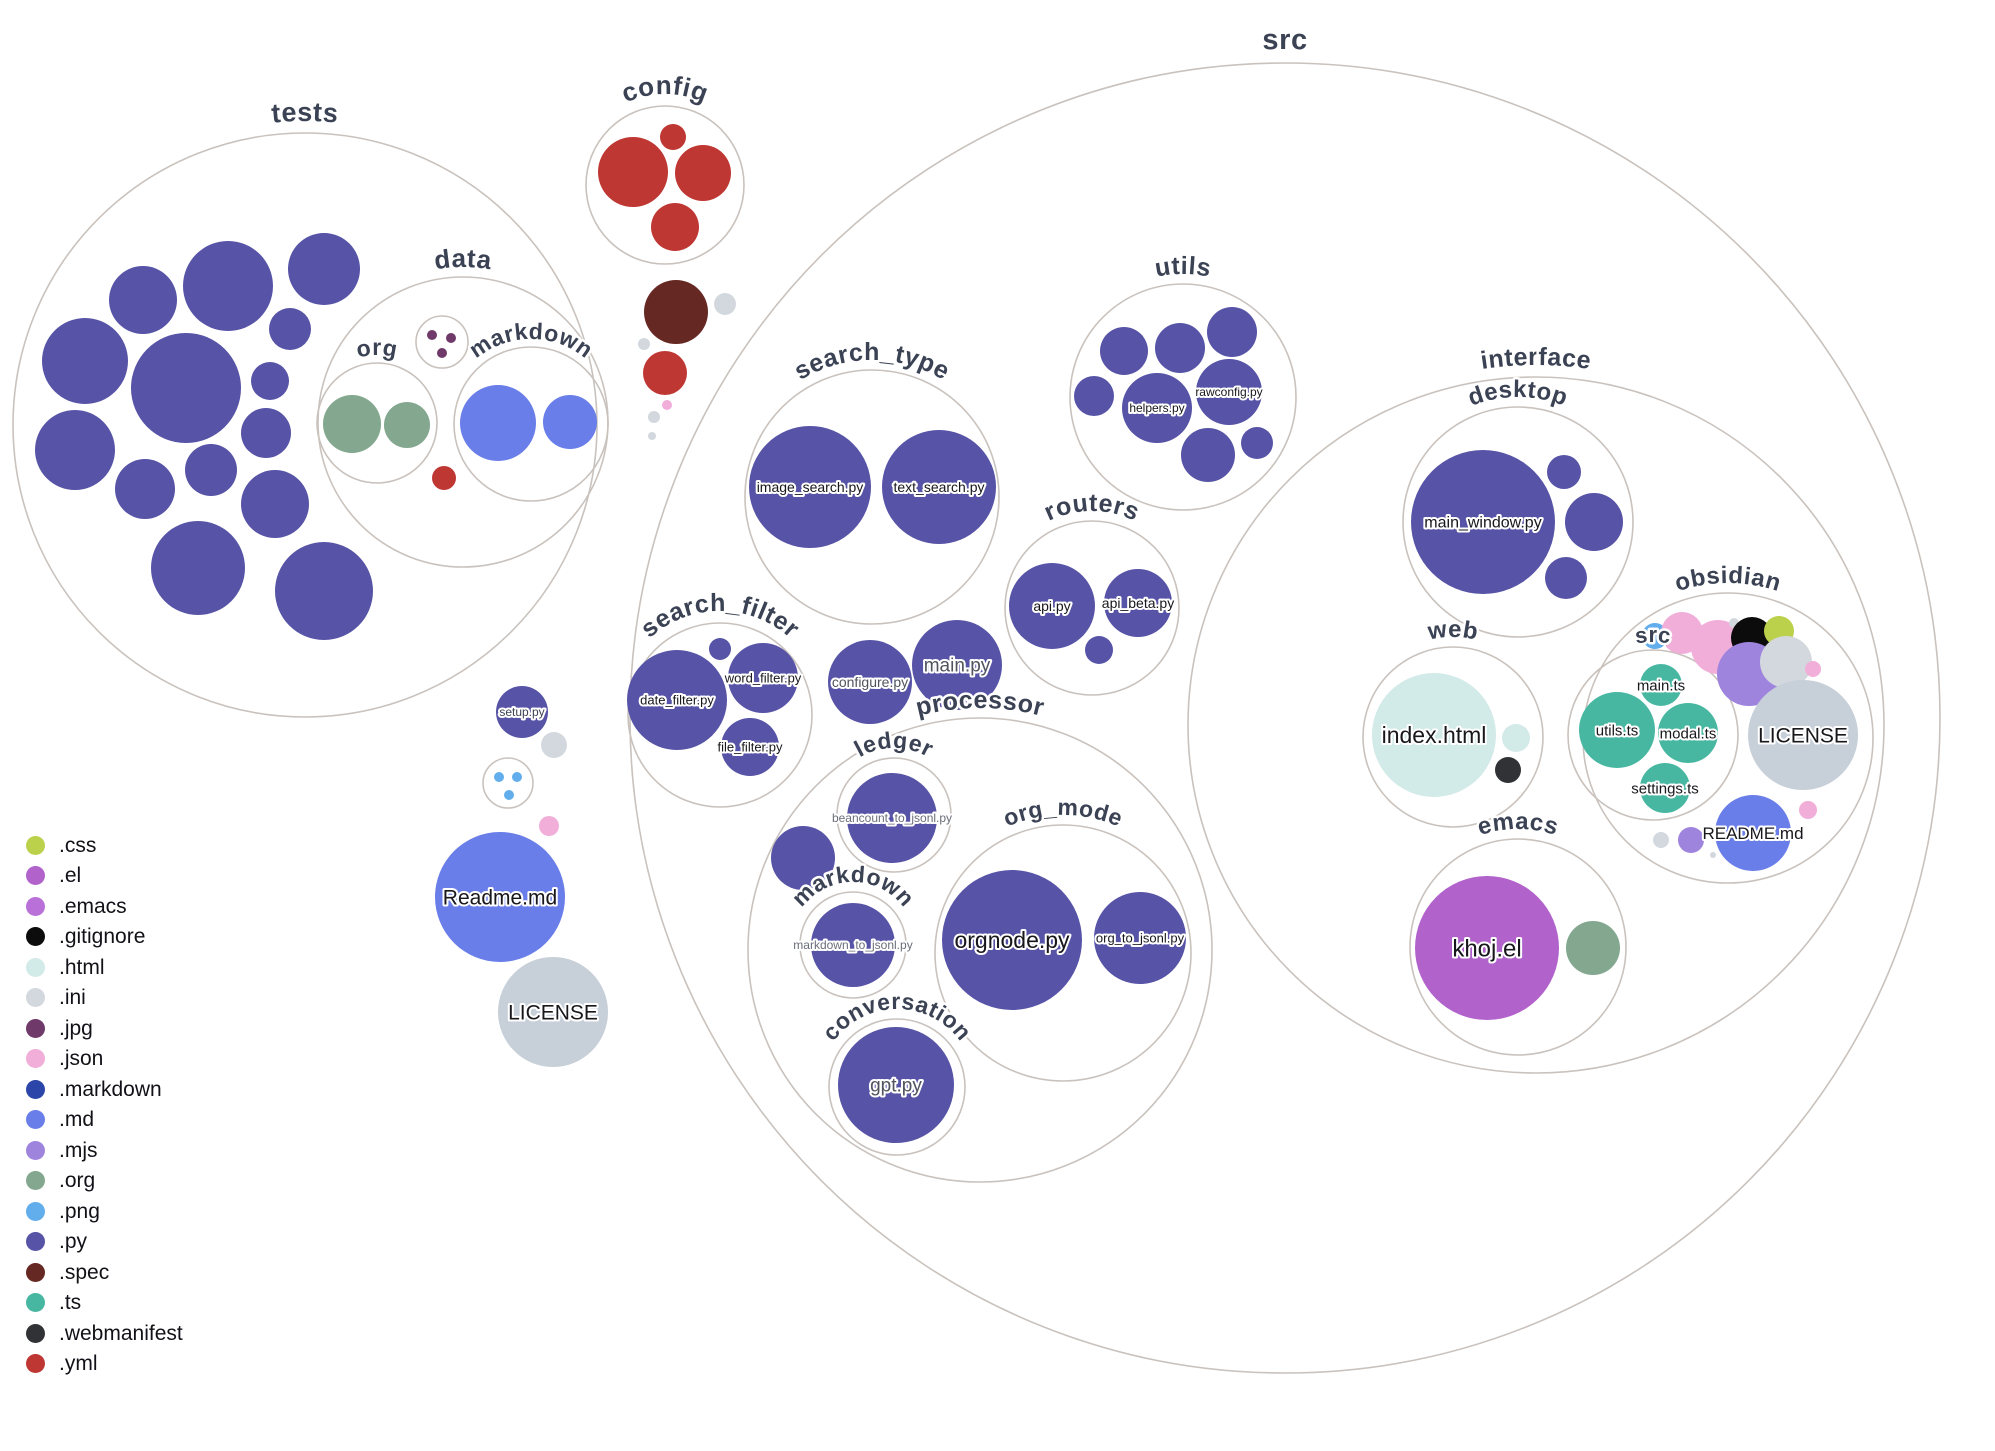  I want to click on legend-item-org: .org, so click(104, 1181).